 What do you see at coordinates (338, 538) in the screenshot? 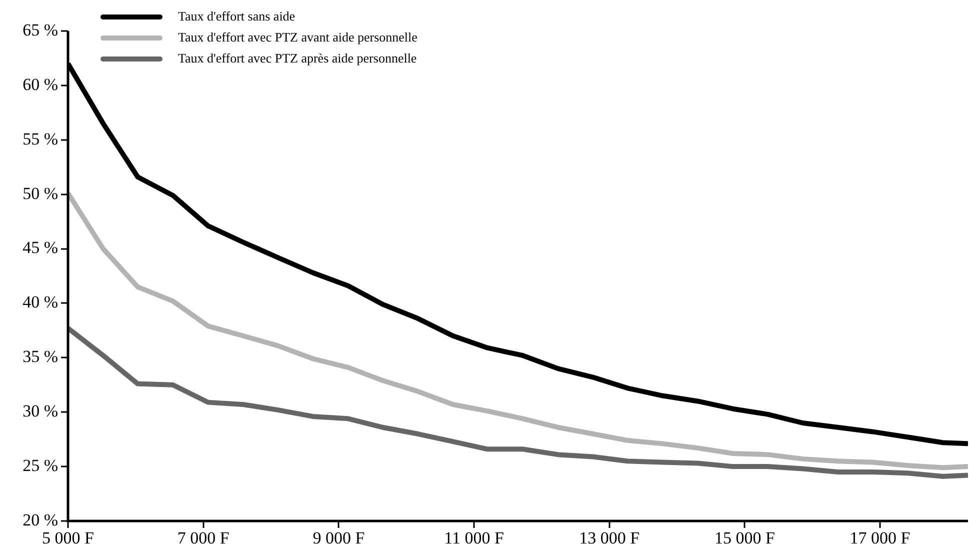
I see `x-tick-label: 9 000 F` at bounding box center [338, 538].